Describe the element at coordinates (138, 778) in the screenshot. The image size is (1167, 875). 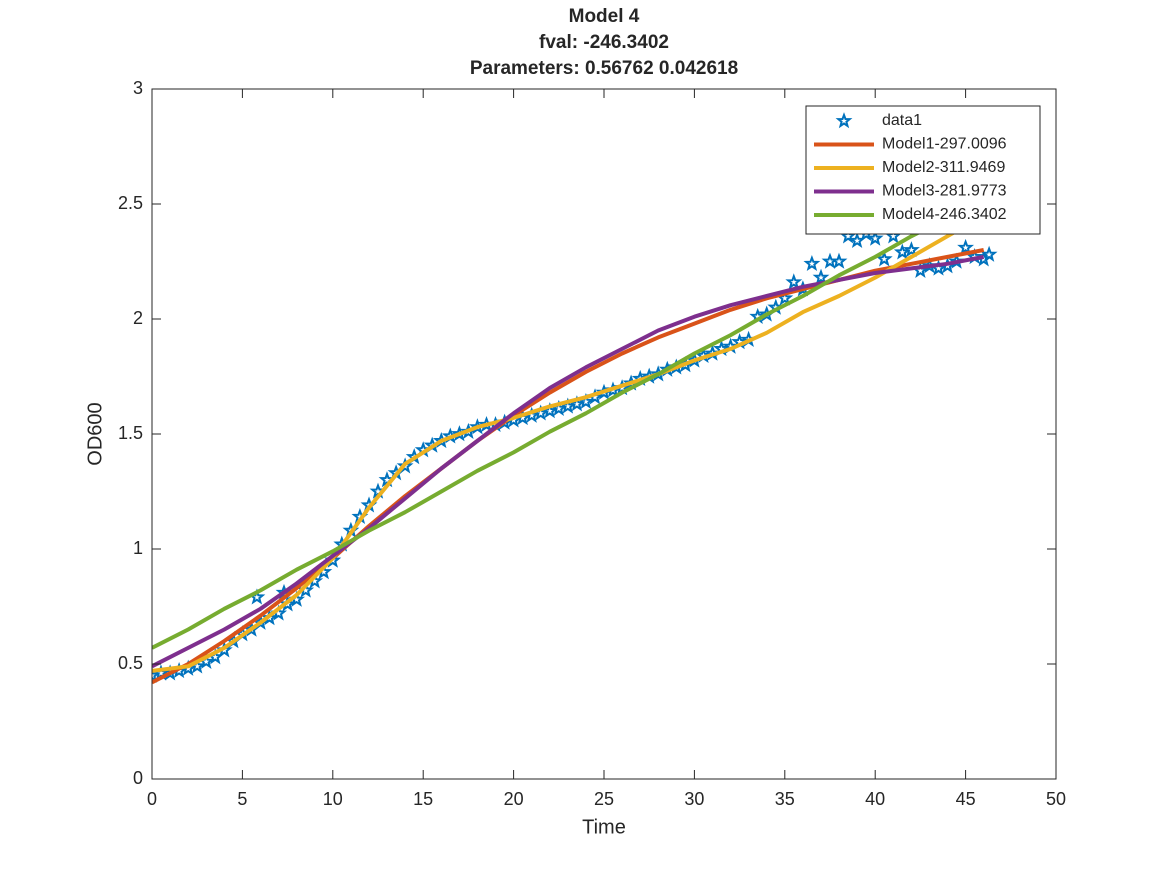
I see `y-tick-label: 0` at that location.